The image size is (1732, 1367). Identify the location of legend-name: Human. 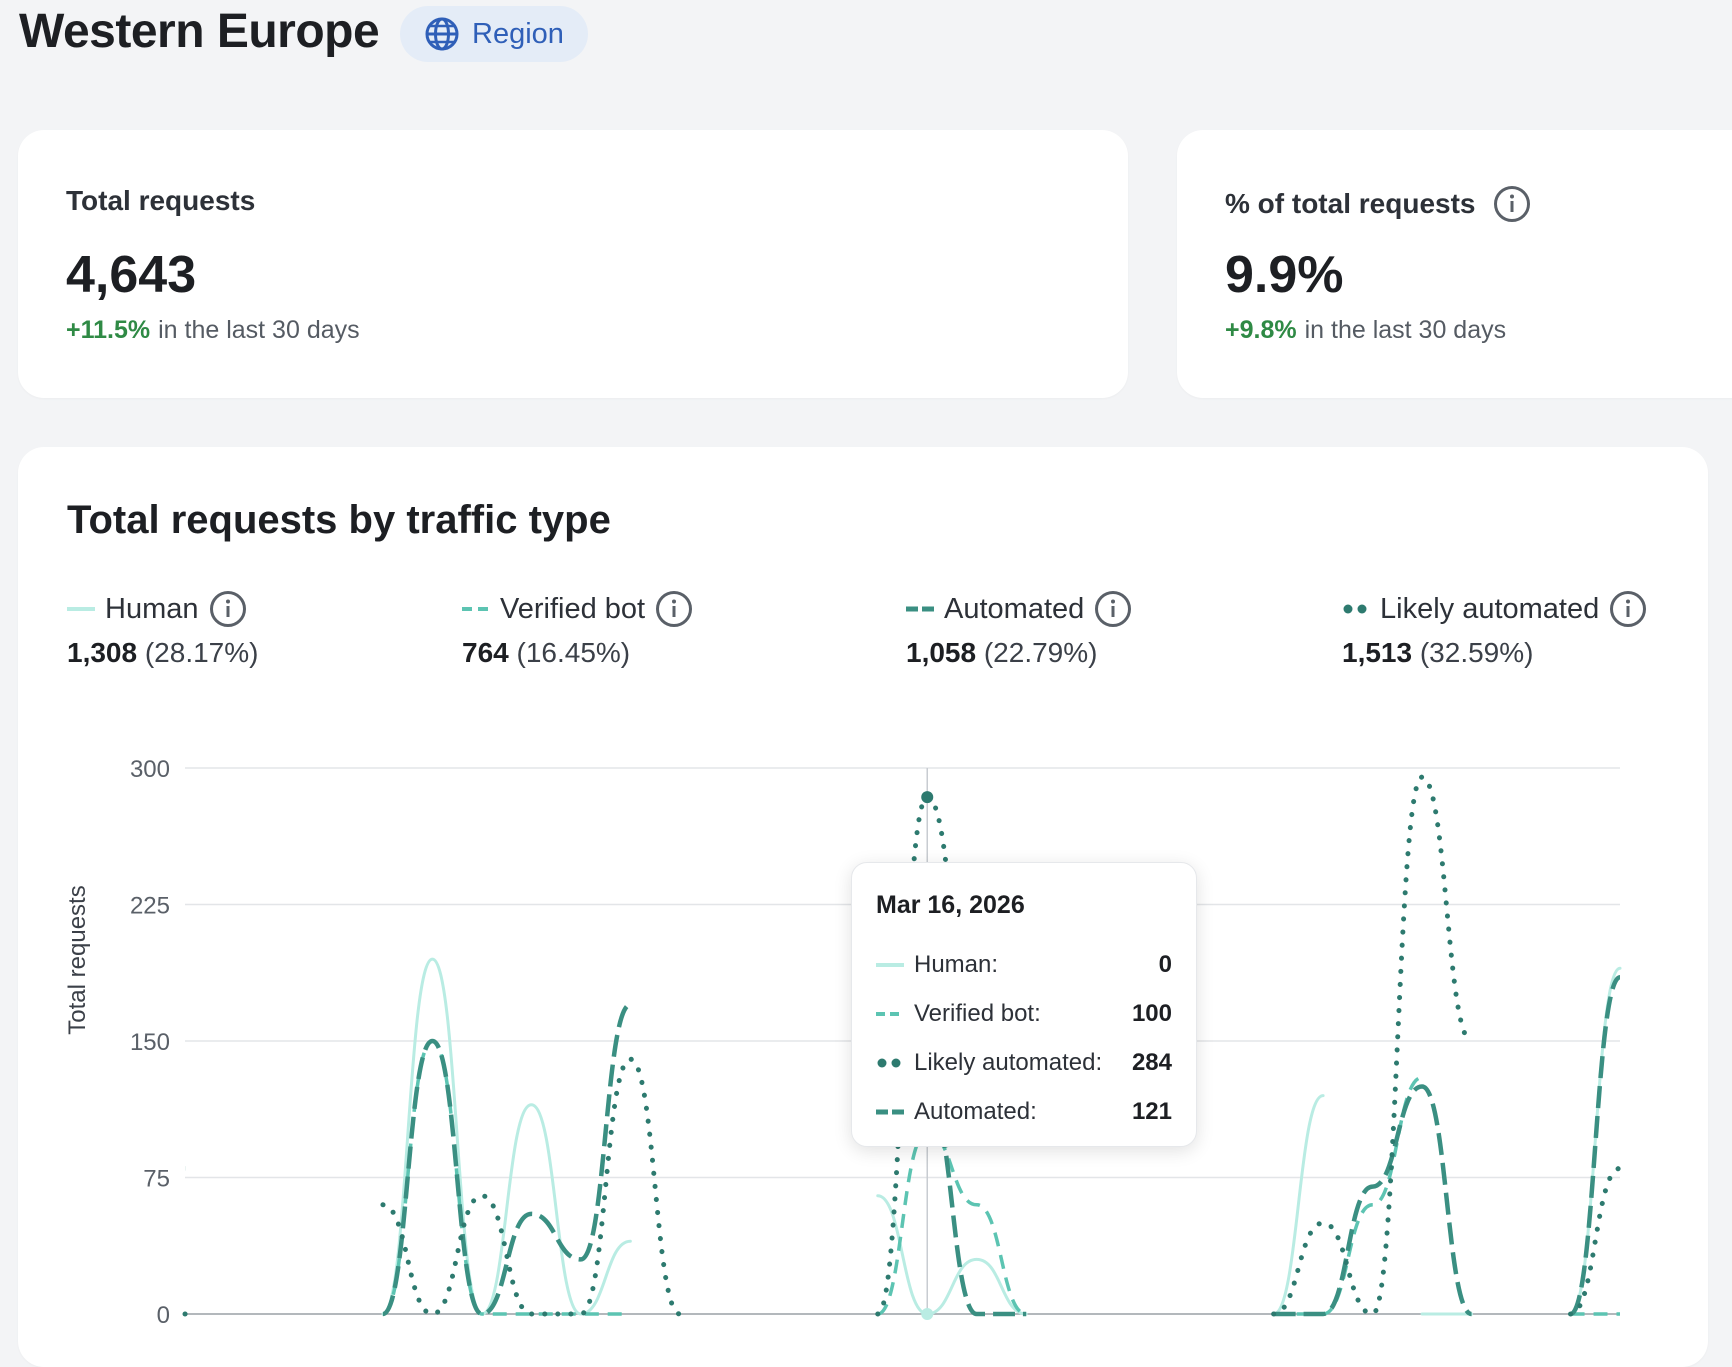
(152, 608).